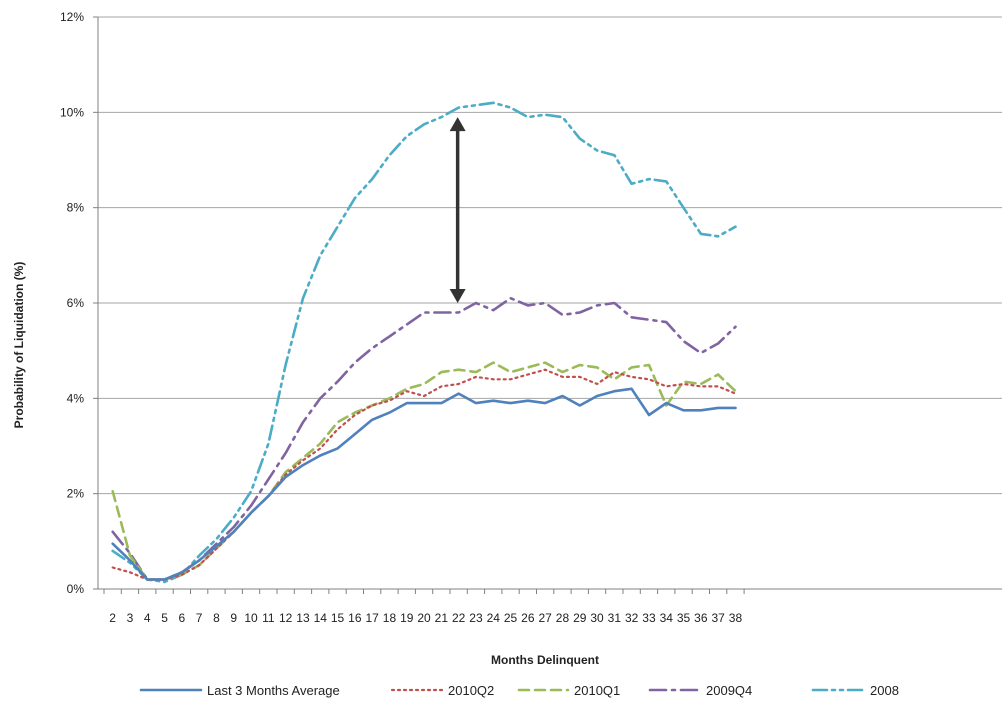 This screenshot has width=1002, height=707. What do you see at coordinates (19, 345) in the screenshot?
I see `y-axis-title: Probability of Liquidation (%)` at bounding box center [19, 345].